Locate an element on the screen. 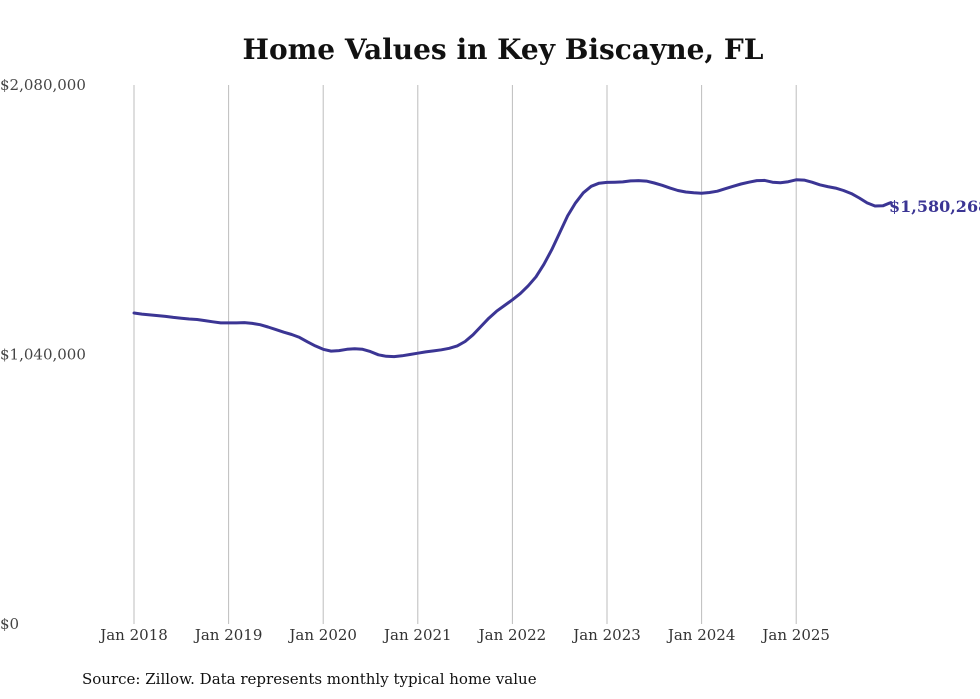 The width and height of the screenshot is (980, 699). x-tick-label: Jan 2022 is located at coordinates (512, 635).